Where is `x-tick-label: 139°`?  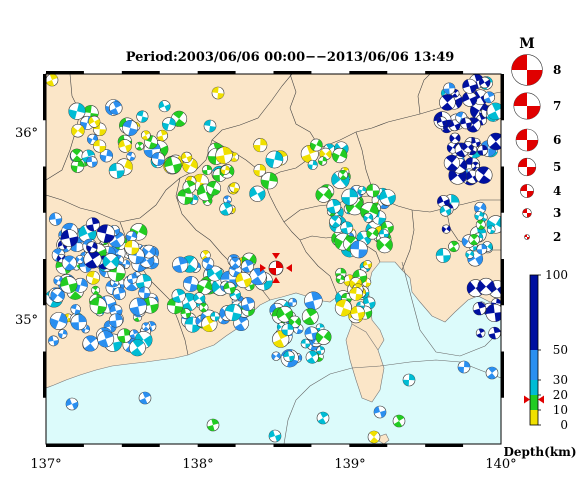 x-tick-label: 139° is located at coordinates (349, 464).